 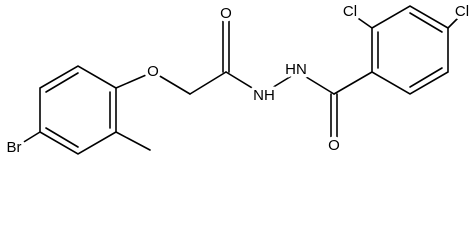 I want to click on br-bond, so click(x=27, y=140).